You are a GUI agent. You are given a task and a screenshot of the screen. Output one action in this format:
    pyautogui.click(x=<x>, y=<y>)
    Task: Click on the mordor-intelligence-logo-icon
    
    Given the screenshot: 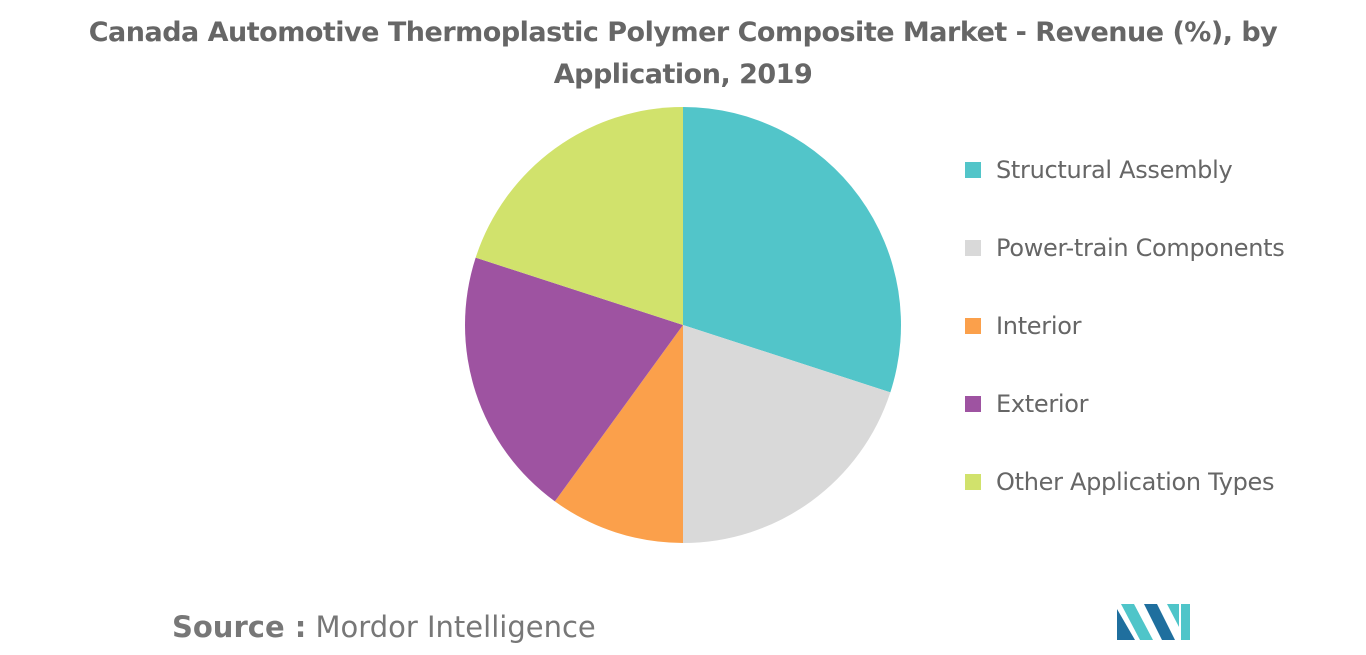 What is the action you would take?
    pyautogui.click(x=1153, y=622)
    